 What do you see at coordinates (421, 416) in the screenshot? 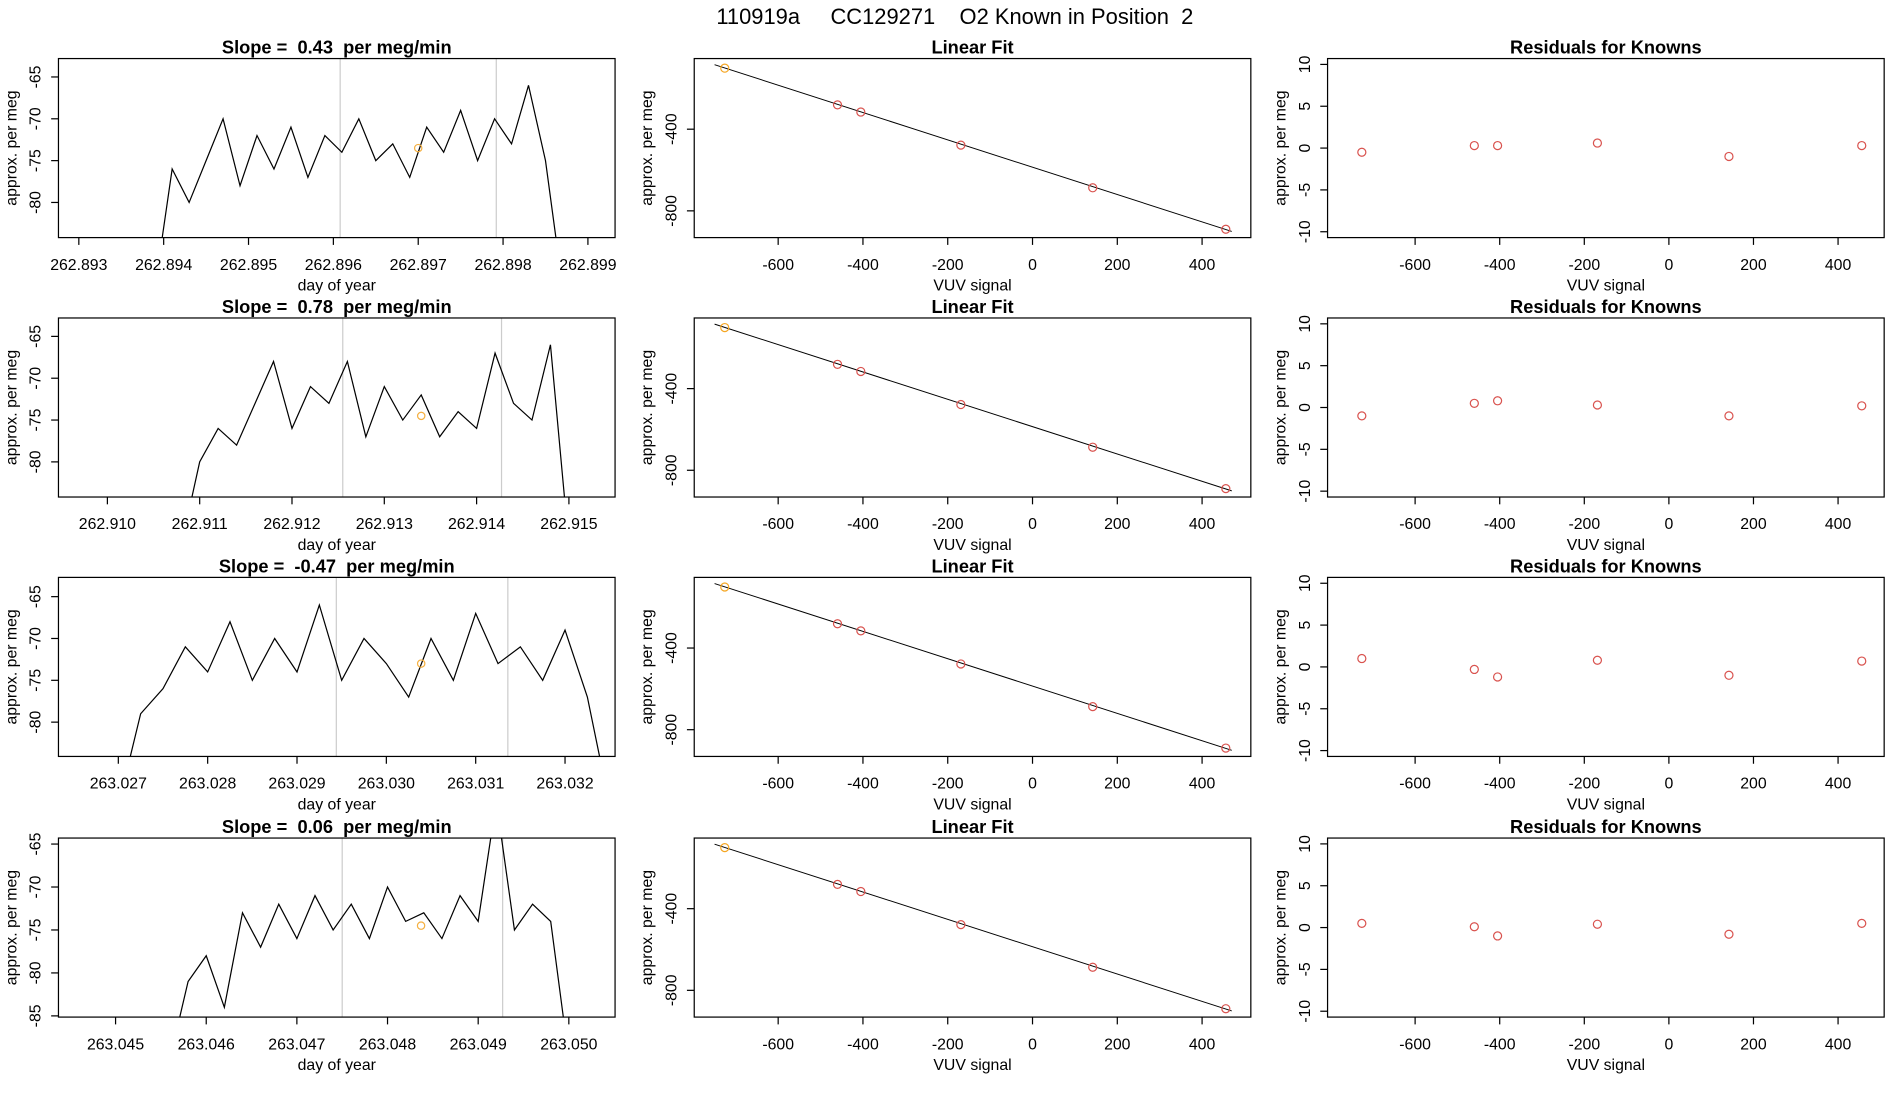
I see `highlight-point` at bounding box center [421, 416].